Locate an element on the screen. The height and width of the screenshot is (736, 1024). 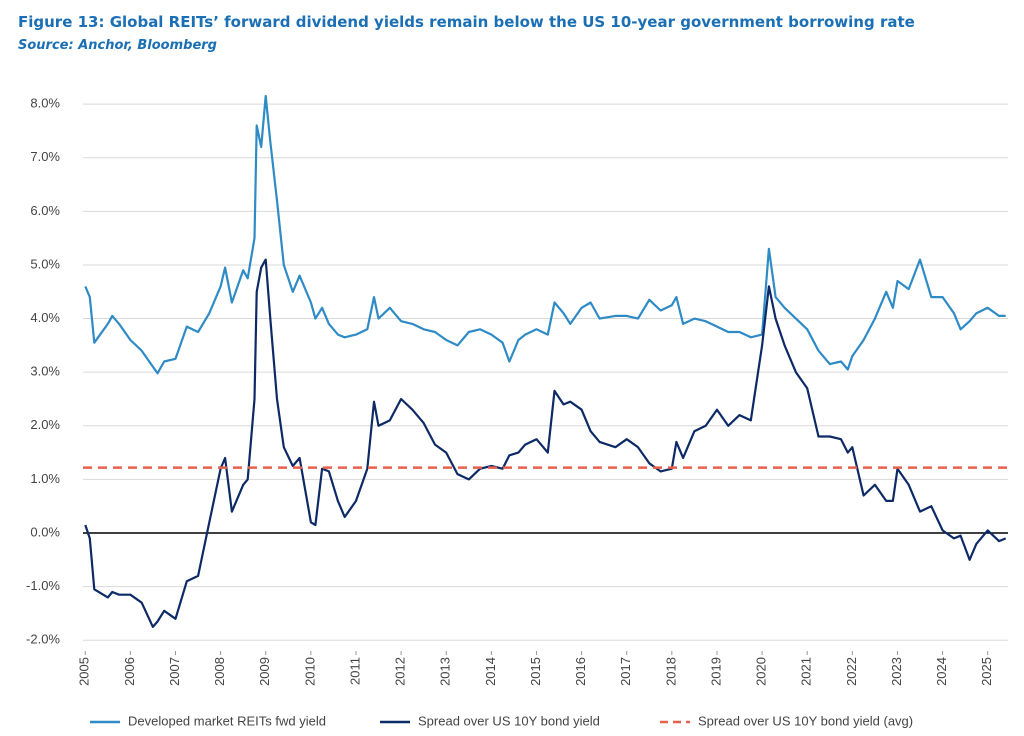
x-tick-label: 2022 is located at coordinates (851, 671).